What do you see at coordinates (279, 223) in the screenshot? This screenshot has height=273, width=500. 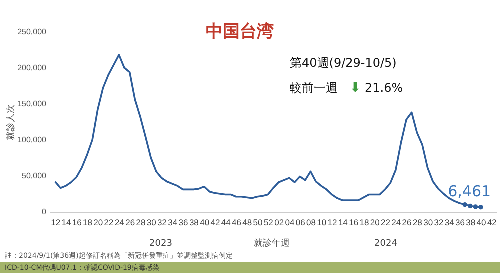 I see `x-tick-label: 02` at bounding box center [279, 223].